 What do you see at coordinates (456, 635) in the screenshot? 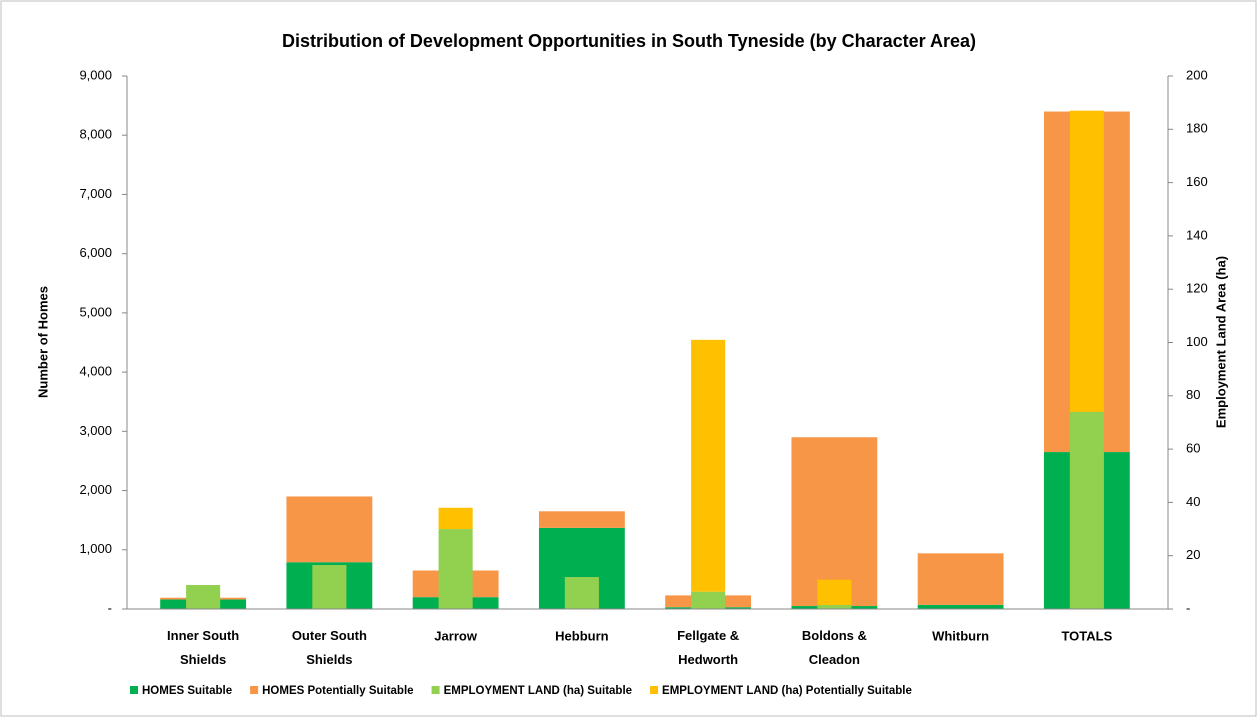
I see `x-tick-label: Jarrow` at bounding box center [456, 635].